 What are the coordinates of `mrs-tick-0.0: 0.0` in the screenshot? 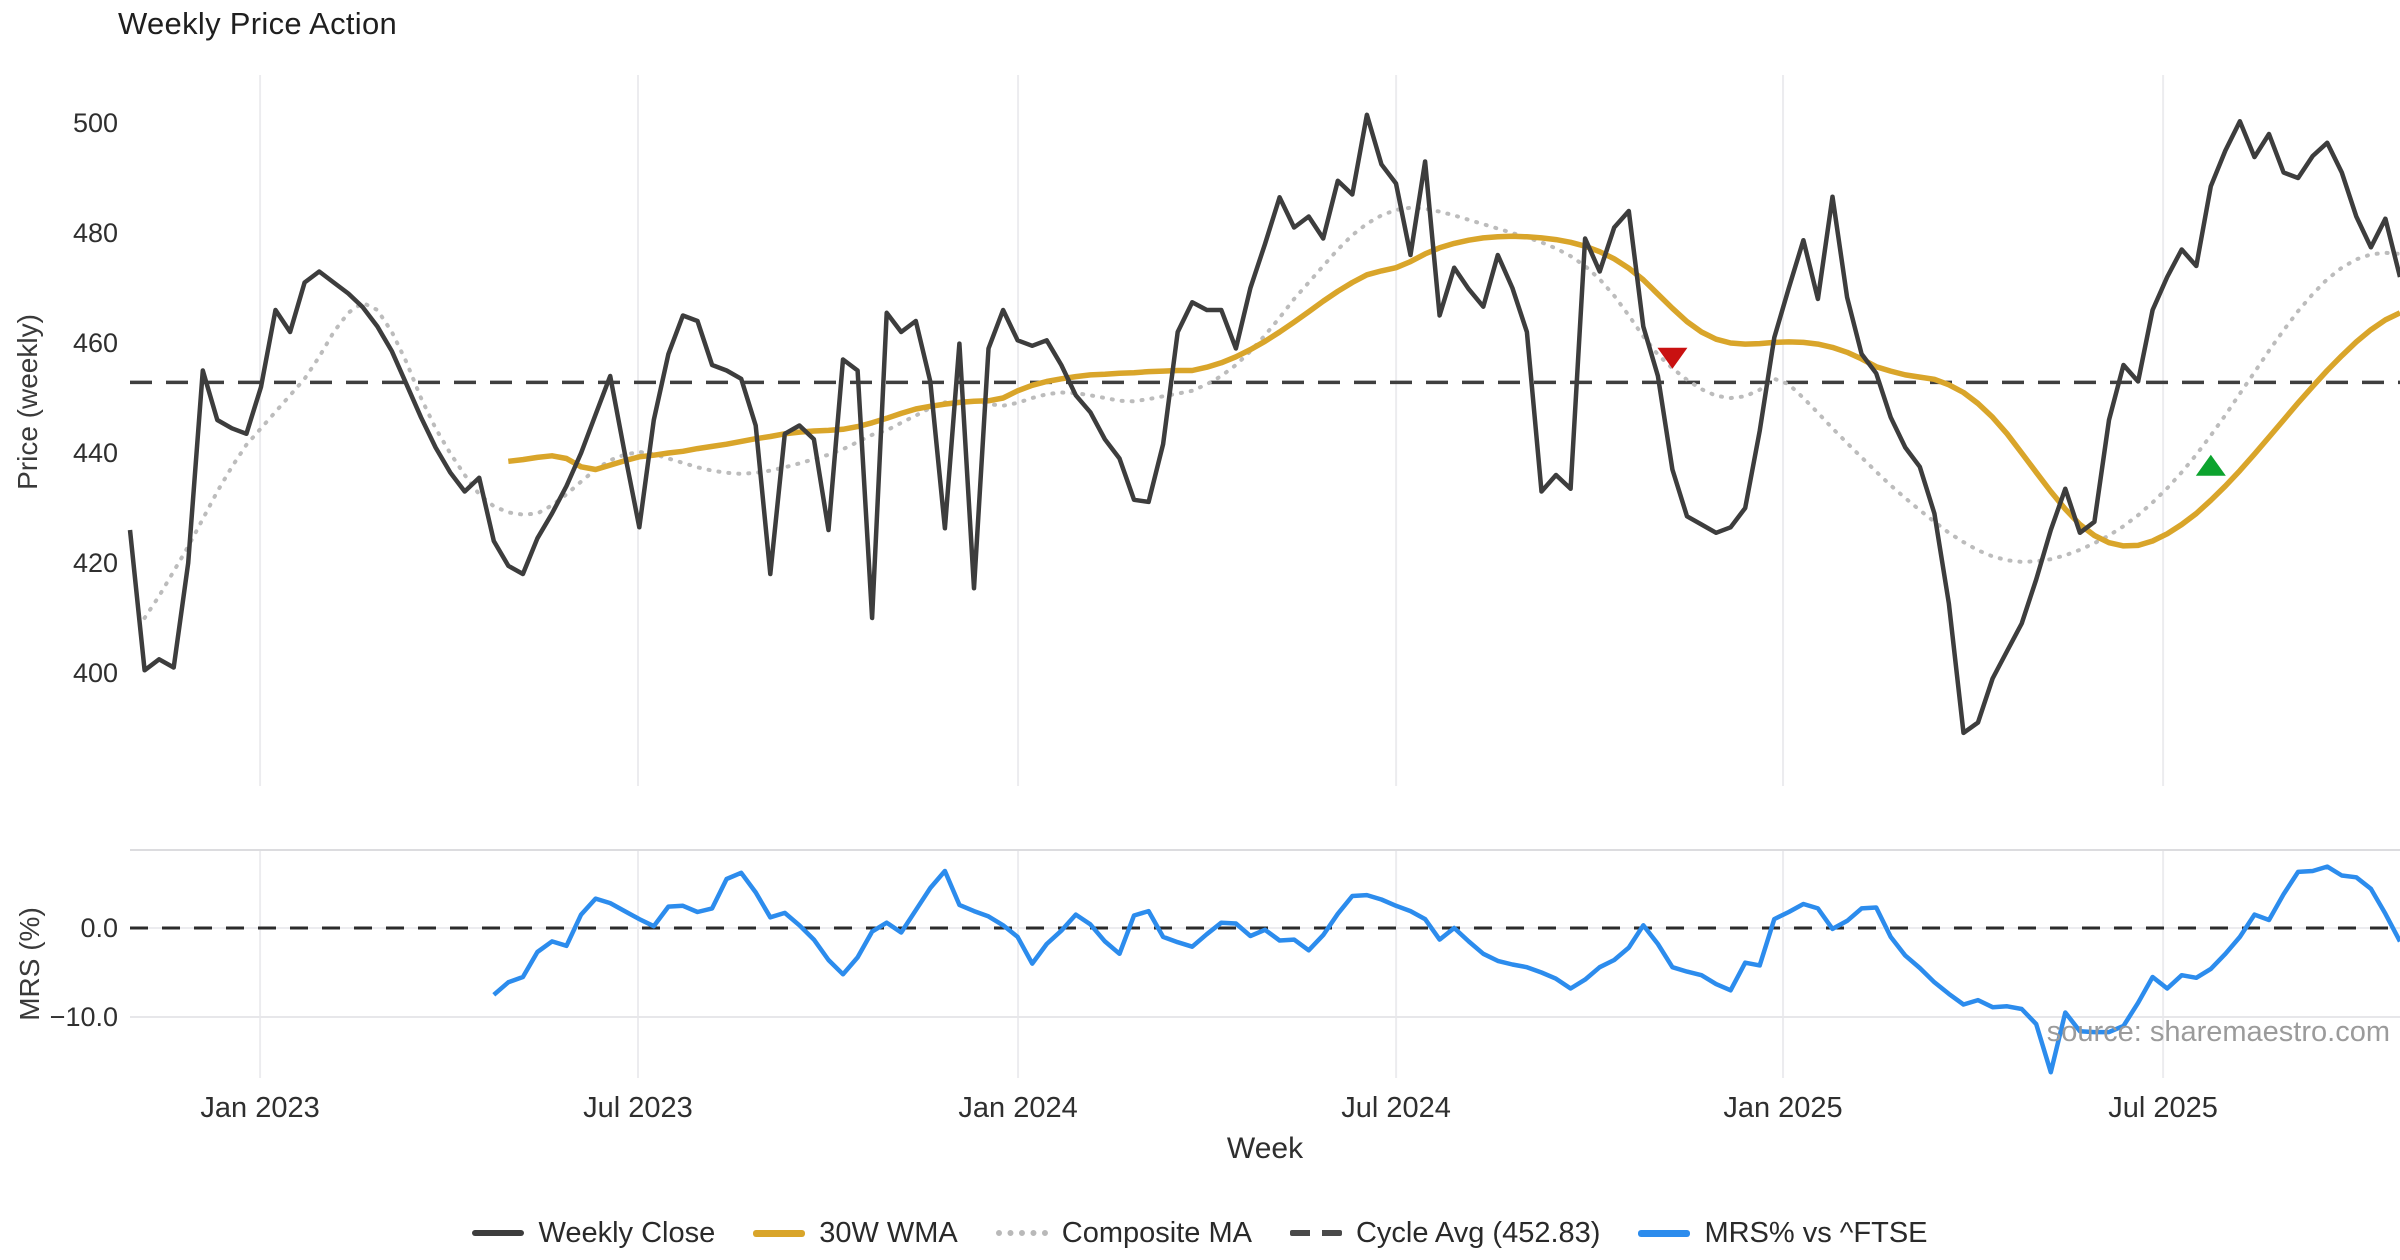 It's located at (99, 928).